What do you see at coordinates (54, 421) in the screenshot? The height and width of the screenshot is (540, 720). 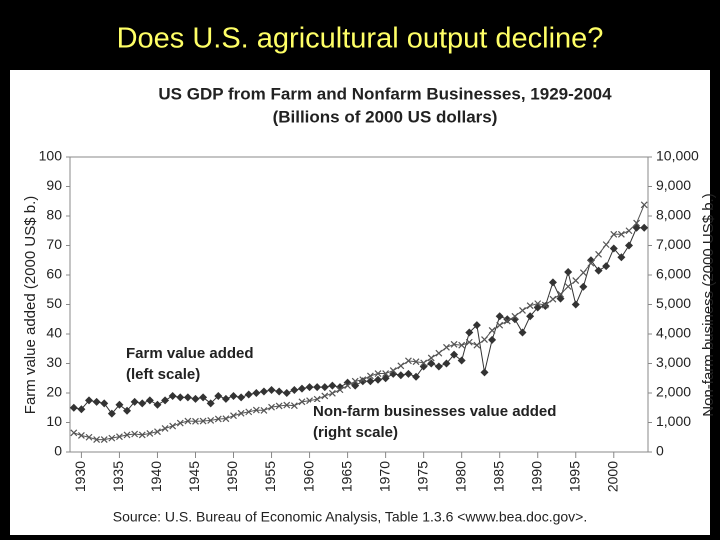 I see `y-tick-label: 10` at bounding box center [54, 421].